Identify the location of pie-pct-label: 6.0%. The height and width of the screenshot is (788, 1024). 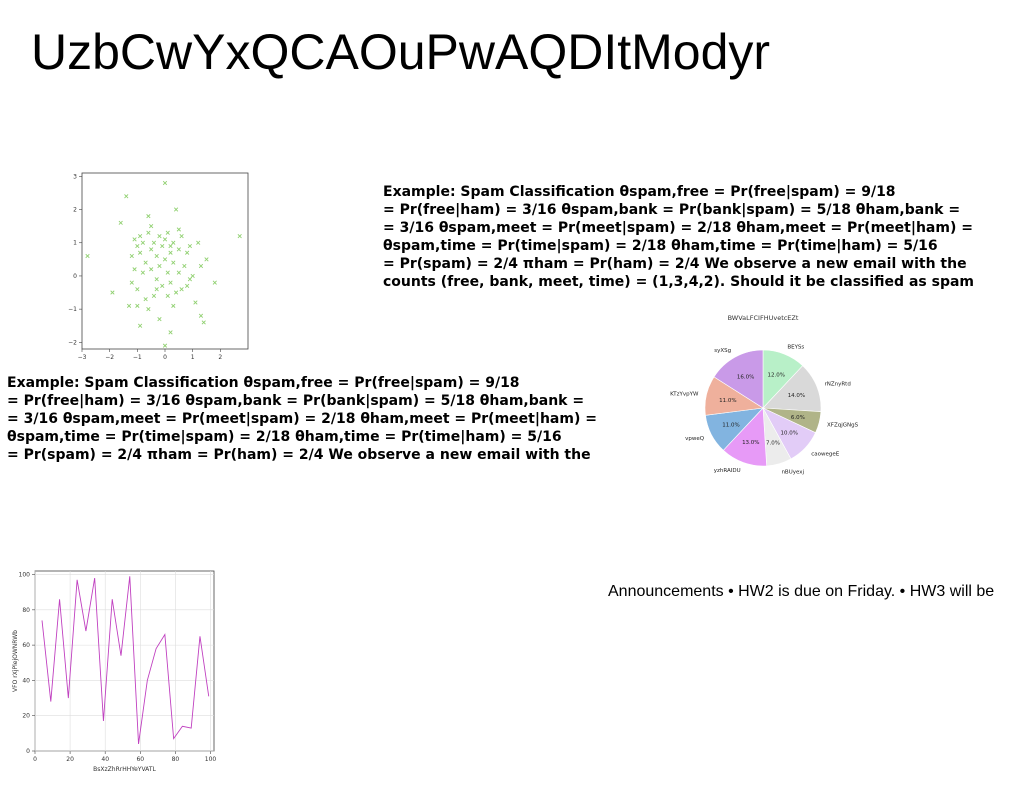
(798, 418).